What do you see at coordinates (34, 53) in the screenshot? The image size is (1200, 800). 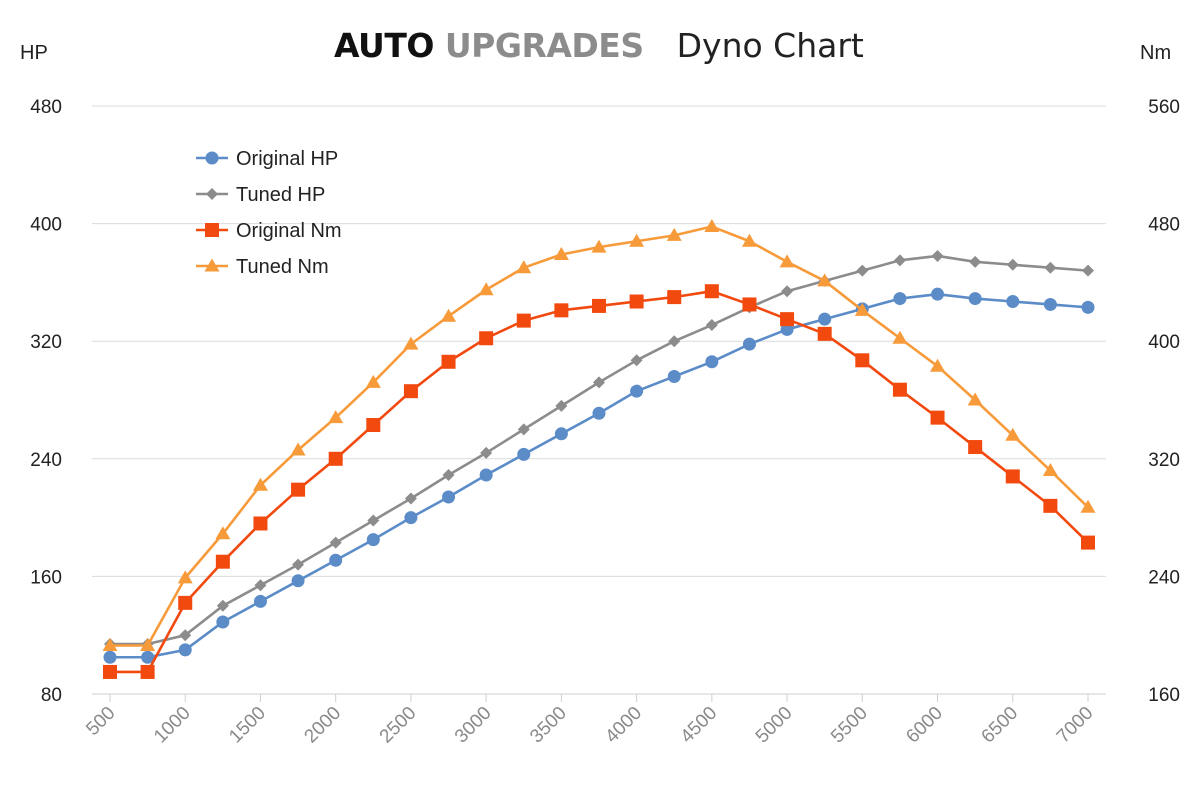 I see `left-axis-unit: HP` at bounding box center [34, 53].